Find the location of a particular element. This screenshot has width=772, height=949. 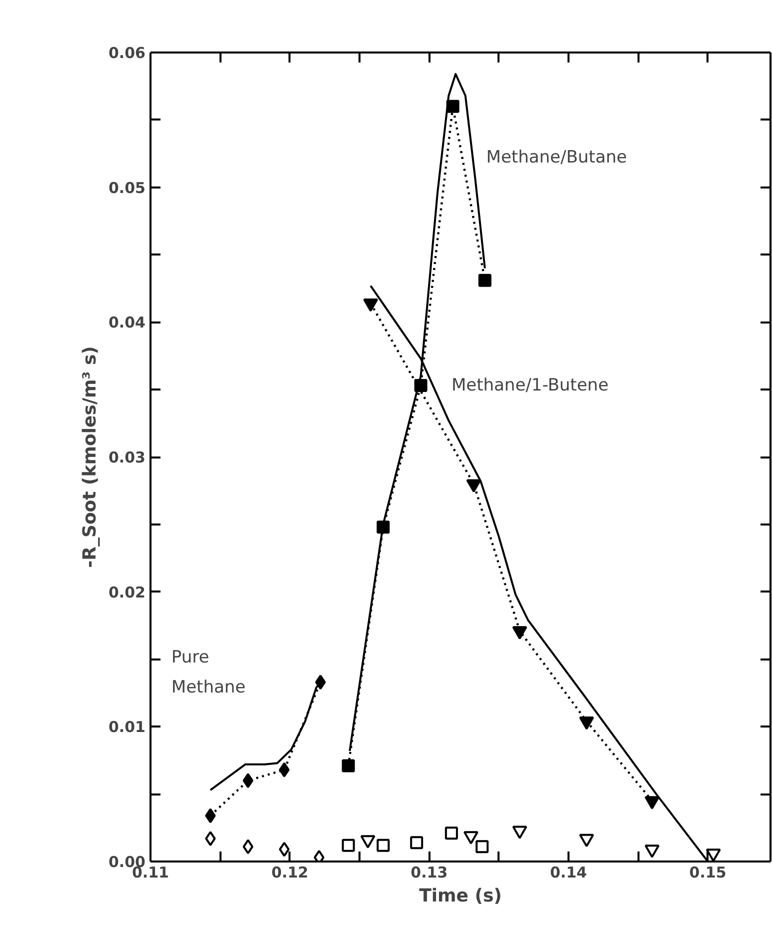

x-tick-label: 0.15 is located at coordinates (707, 873).